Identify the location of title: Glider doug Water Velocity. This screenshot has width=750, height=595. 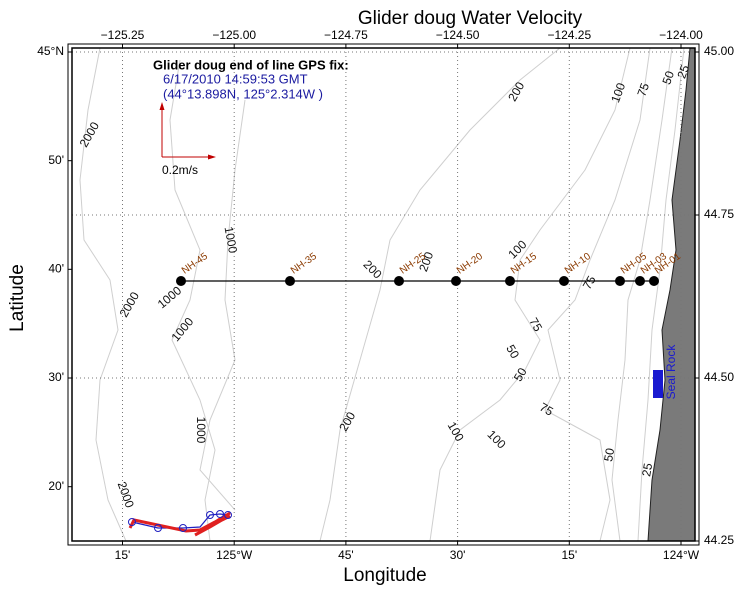
(470, 18).